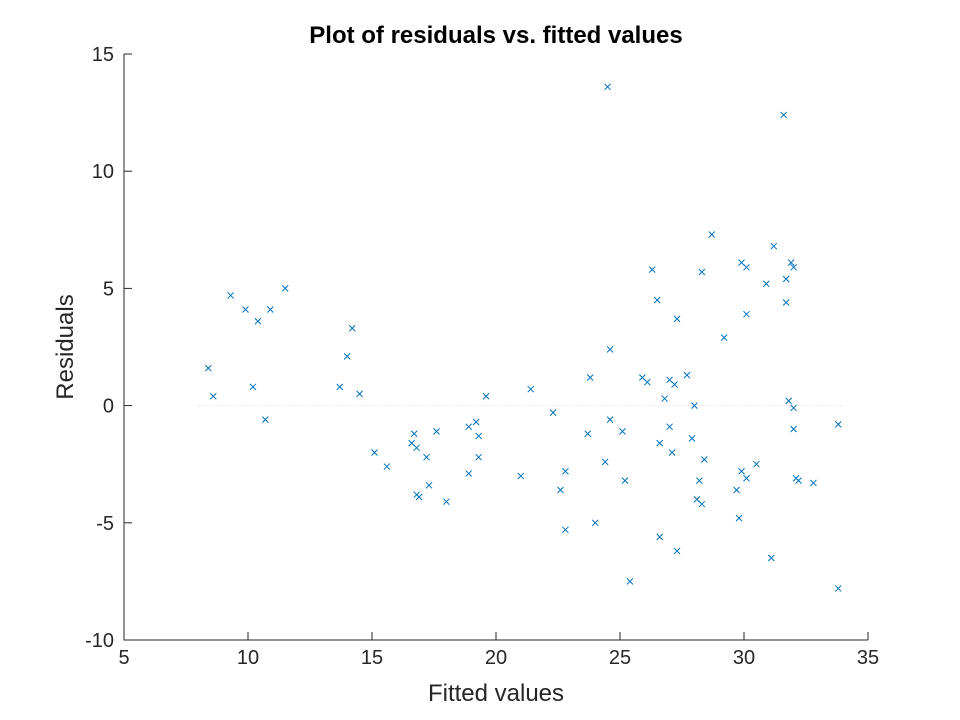  Describe the element at coordinates (123, 658) in the screenshot. I see `x-tick-label: 5` at that location.